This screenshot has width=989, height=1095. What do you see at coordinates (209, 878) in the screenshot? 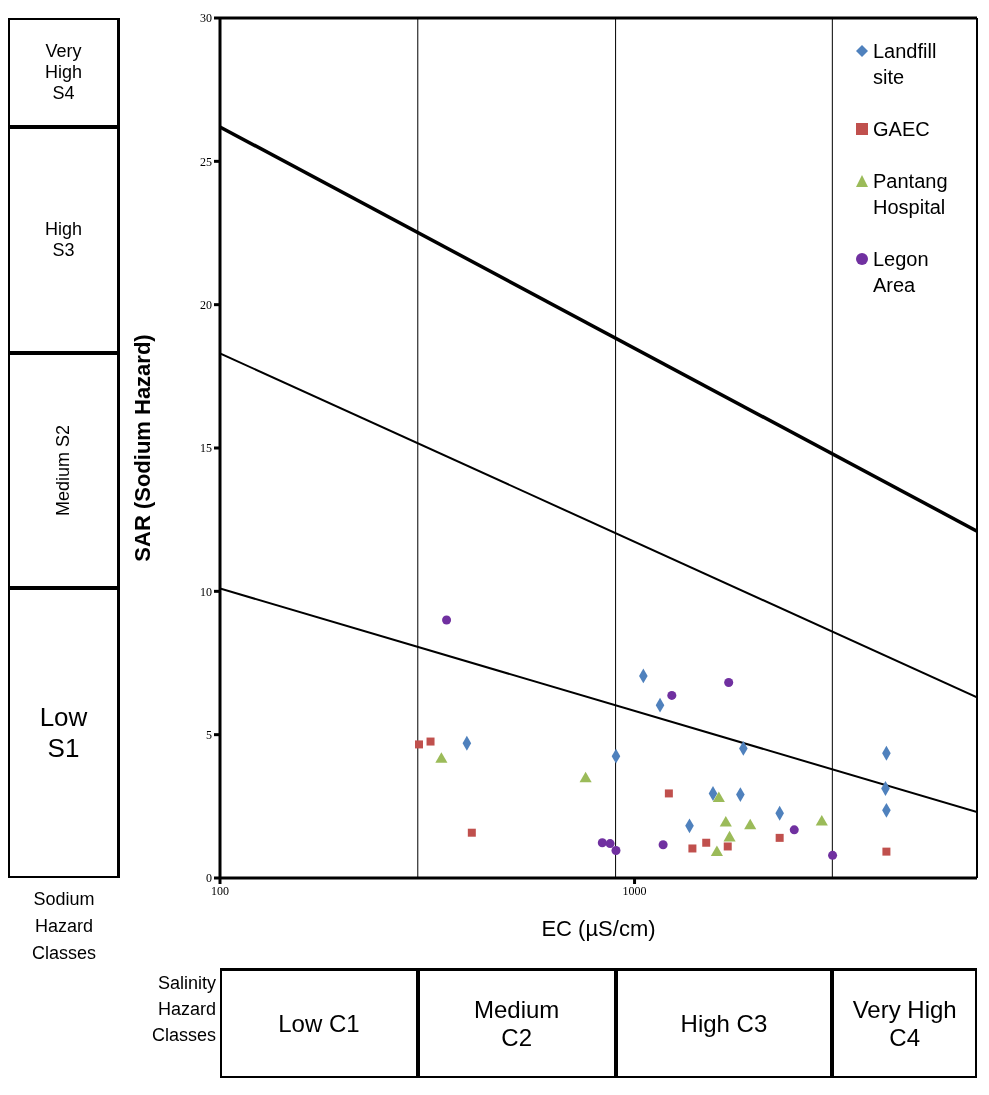
I see `y-tick-label: 0` at bounding box center [209, 878].